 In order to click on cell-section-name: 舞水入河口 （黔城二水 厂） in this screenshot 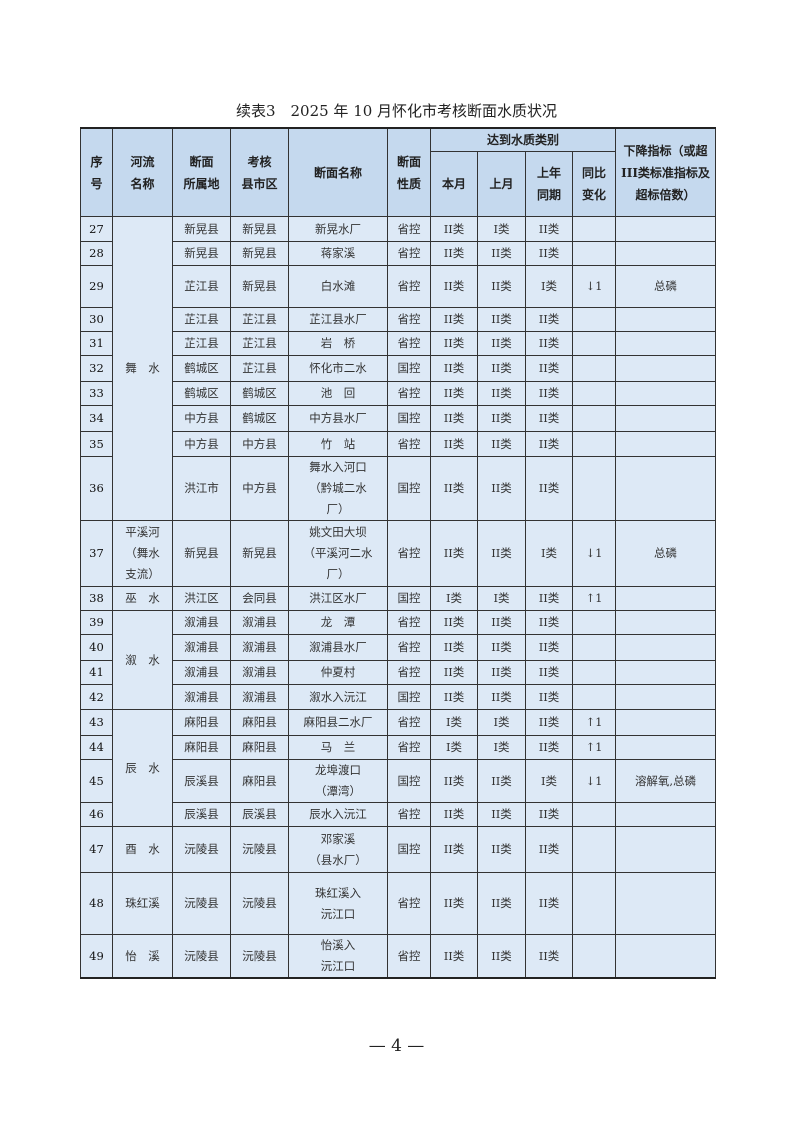, I will do `click(338, 488)`.